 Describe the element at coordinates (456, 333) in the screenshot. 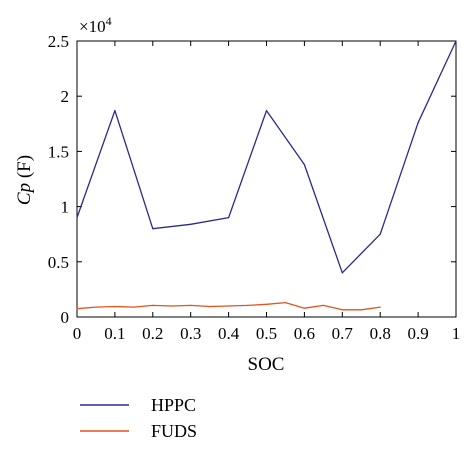

I see `x-tick-label: 1` at that location.